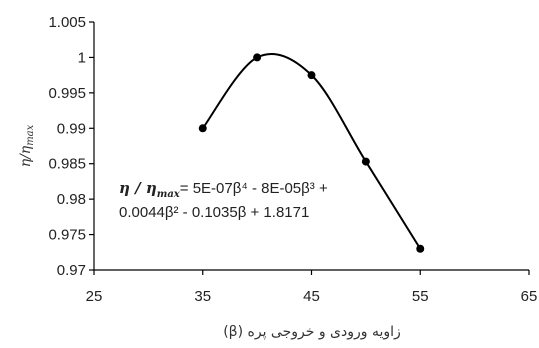 Image resolution: width=539 pixels, height=348 pixels. Describe the element at coordinates (311, 296) in the screenshot. I see `x-tick-label: 45` at that location.